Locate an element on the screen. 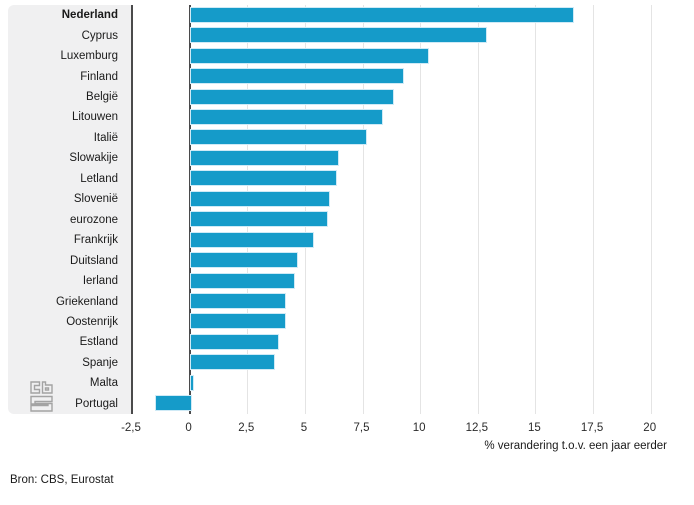  x-tick-label: 20 is located at coordinates (650, 428).